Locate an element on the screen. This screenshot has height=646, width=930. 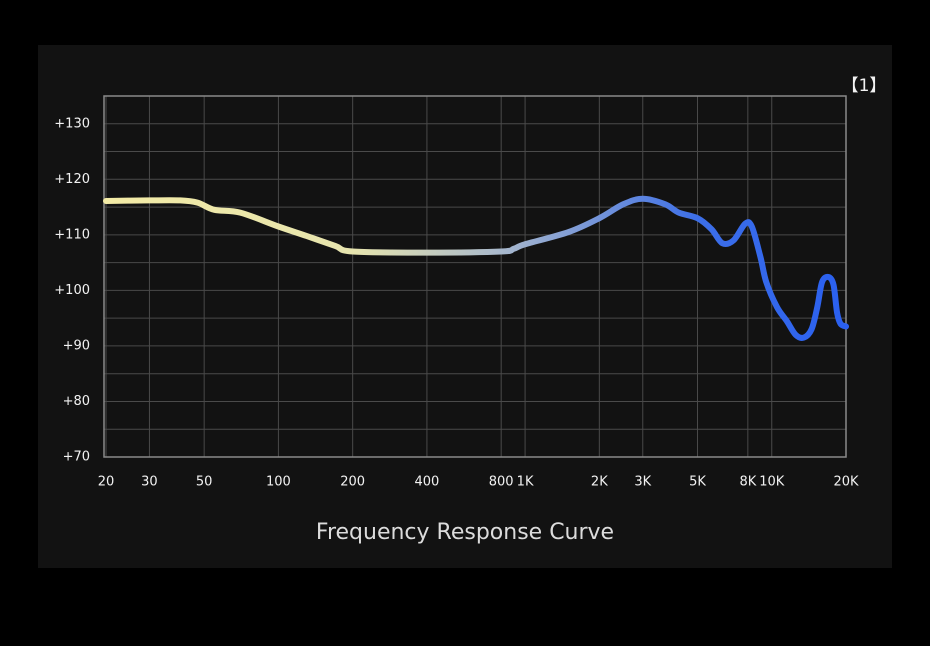
y-tick-label: +100 is located at coordinates (72, 290).